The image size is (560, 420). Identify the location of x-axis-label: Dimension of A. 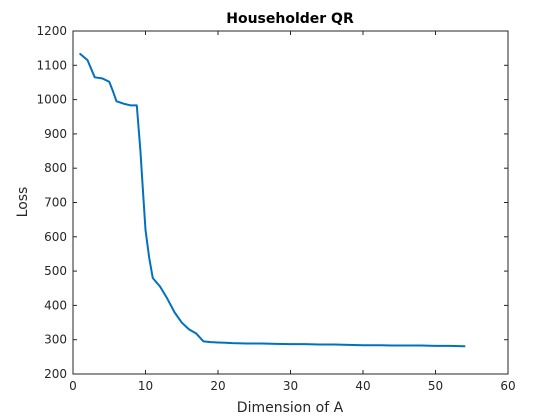
(290, 408).